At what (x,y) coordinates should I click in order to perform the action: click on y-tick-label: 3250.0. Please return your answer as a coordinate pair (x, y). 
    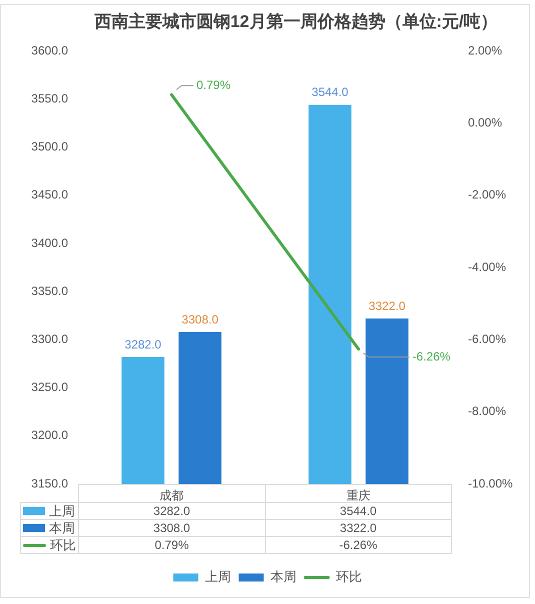
    Looking at the image, I should click on (49, 387).